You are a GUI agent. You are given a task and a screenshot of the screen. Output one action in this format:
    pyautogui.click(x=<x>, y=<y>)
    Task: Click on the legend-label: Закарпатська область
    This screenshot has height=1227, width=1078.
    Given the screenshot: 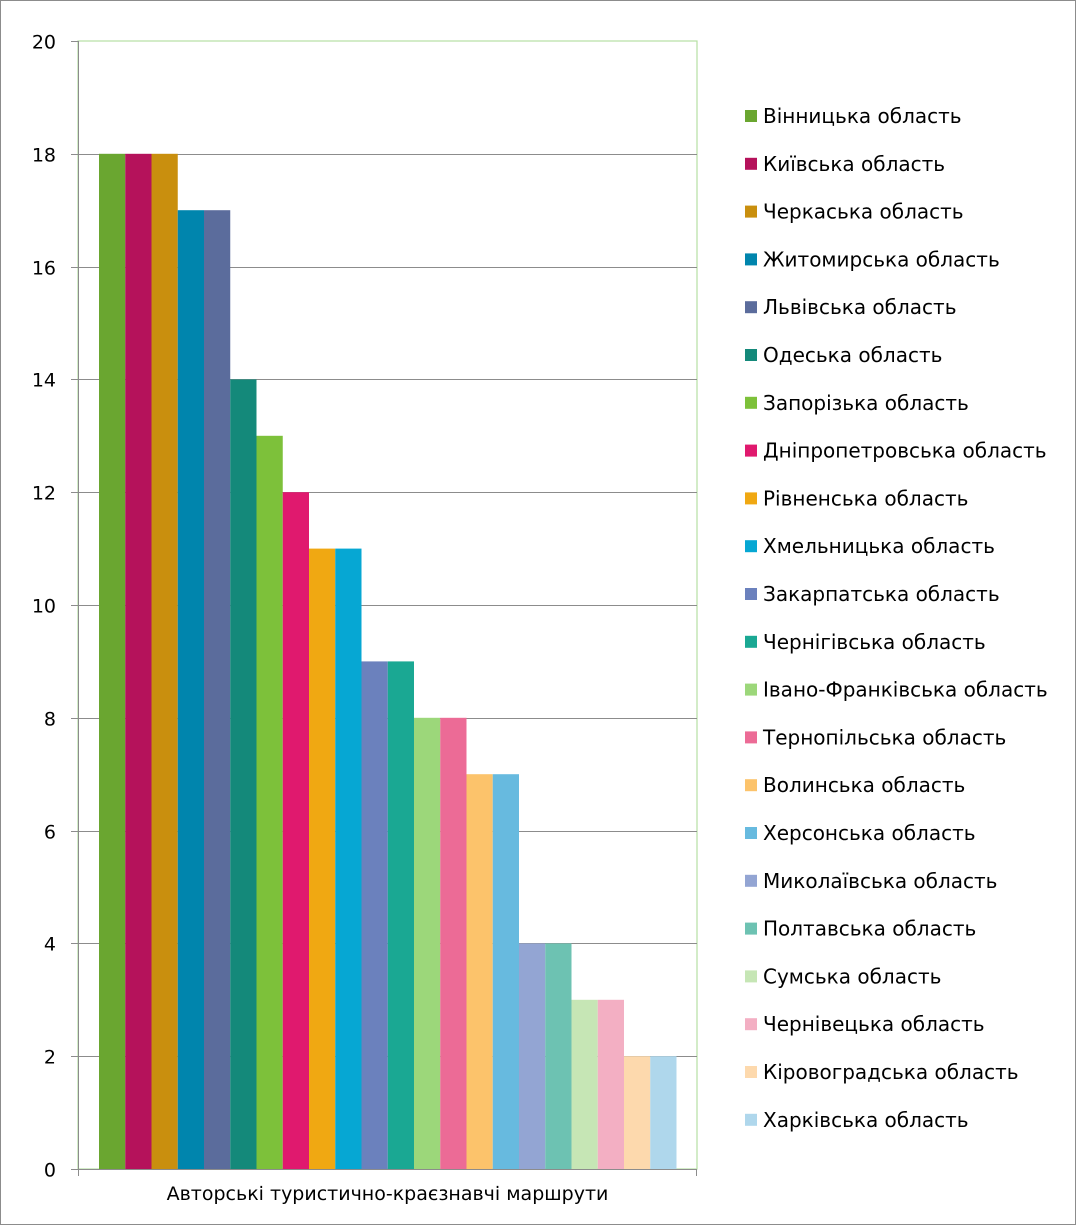 What is the action you would take?
    pyautogui.click(x=881, y=594)
    